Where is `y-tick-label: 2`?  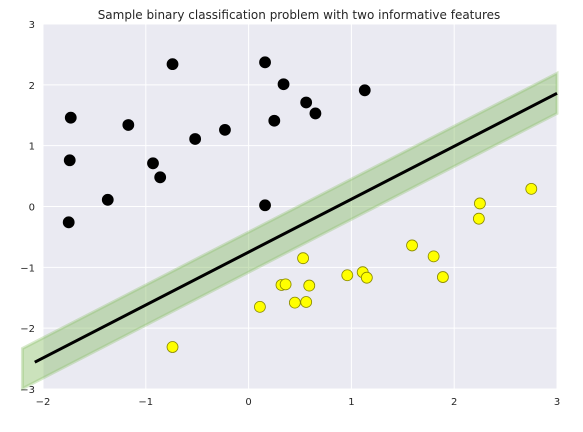 y-tick-label: 2 is located at coordinates (32, 86).